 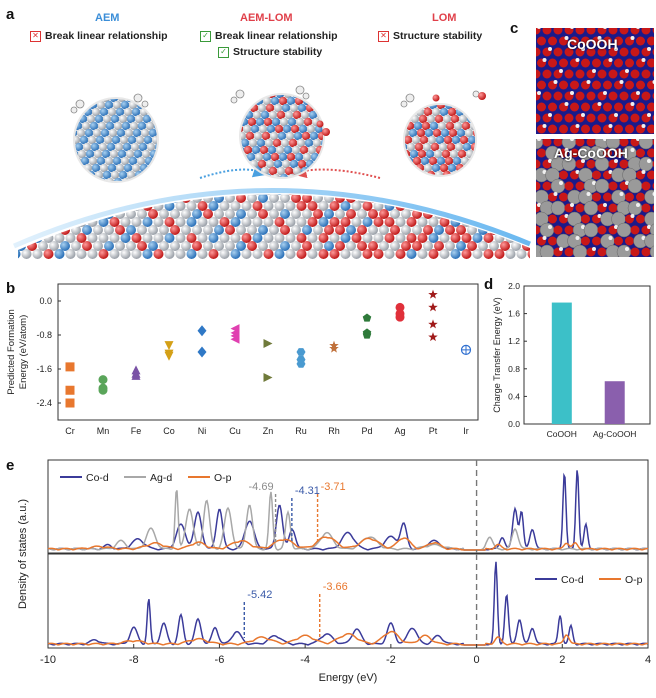 I want to click on x-tick-label-d: Ag-CoOOH, so click(x=614, y=434).